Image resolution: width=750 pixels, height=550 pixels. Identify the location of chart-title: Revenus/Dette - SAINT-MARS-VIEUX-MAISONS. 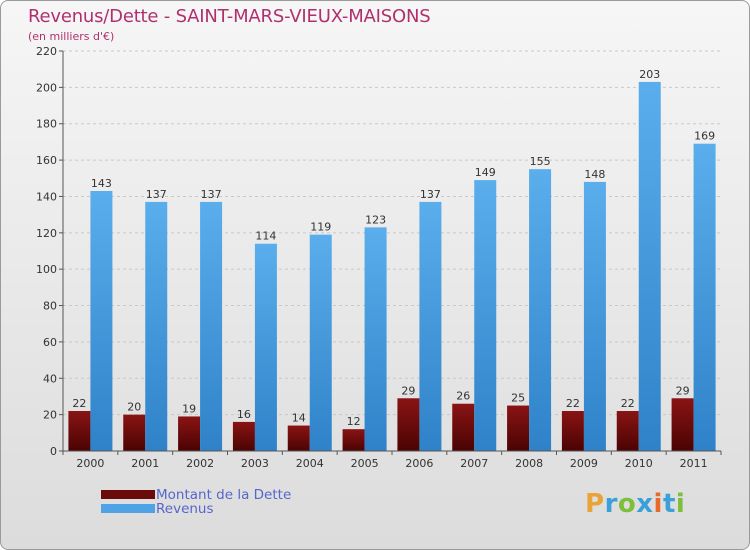
(229, 16).